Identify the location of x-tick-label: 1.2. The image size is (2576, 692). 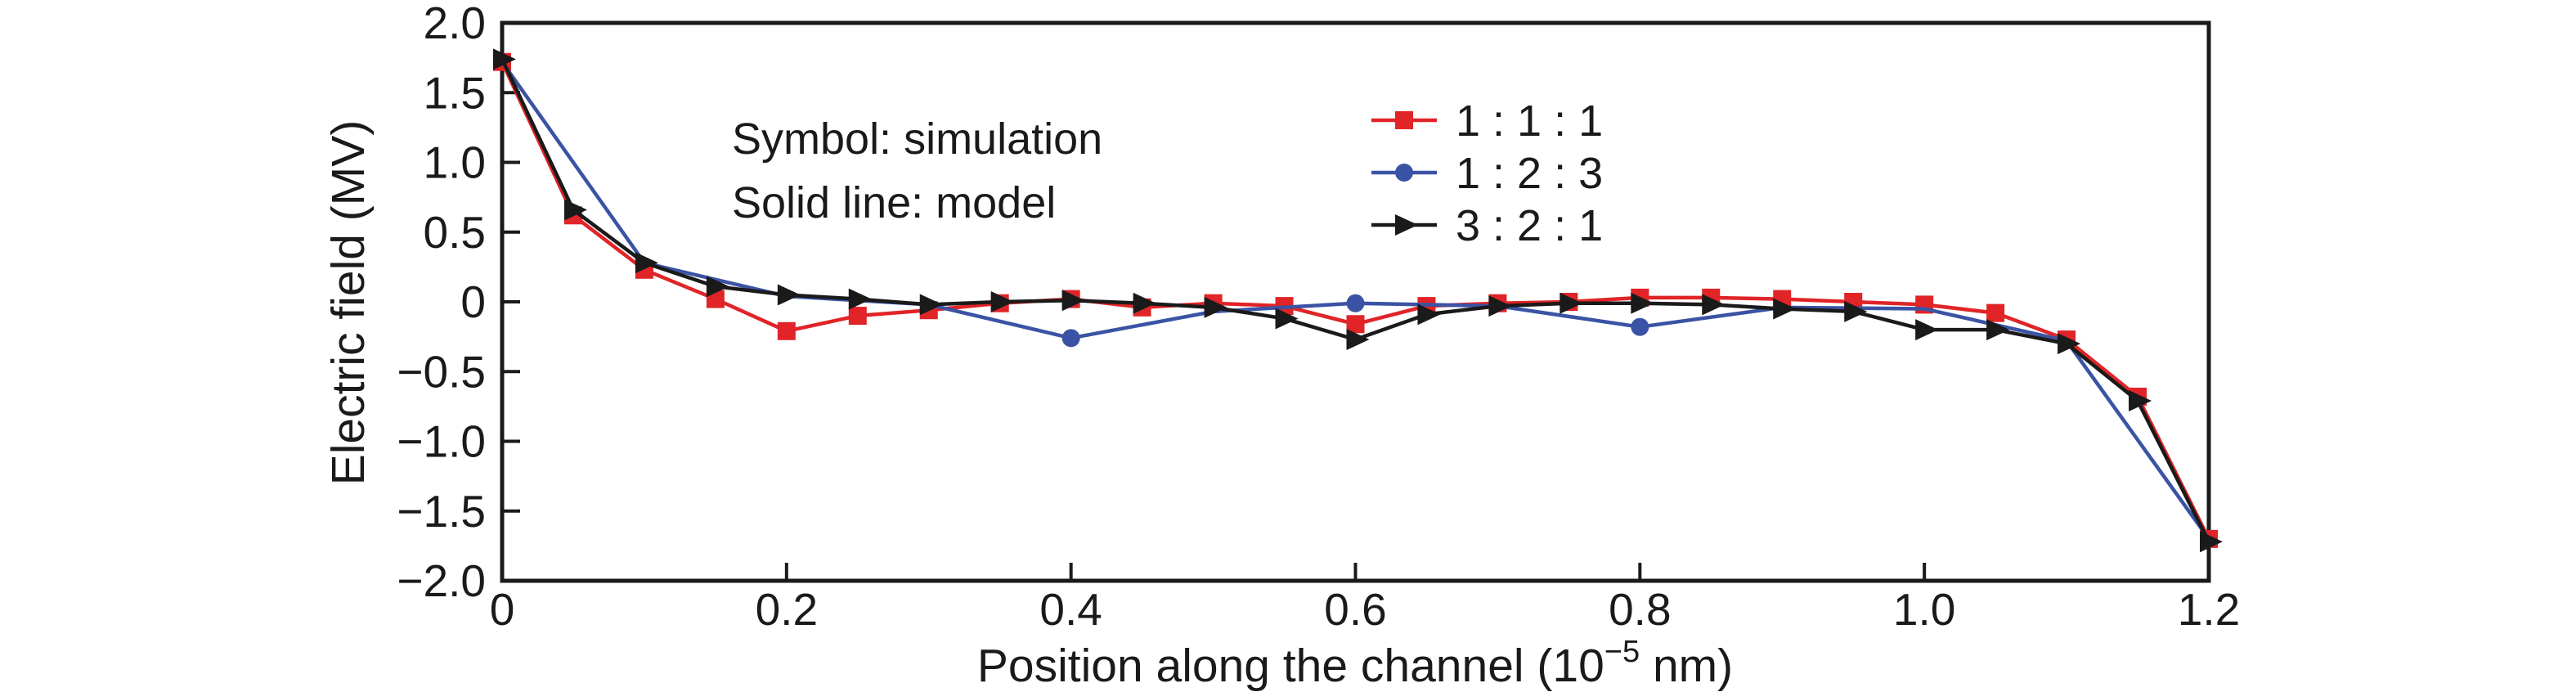
(2209, 609).